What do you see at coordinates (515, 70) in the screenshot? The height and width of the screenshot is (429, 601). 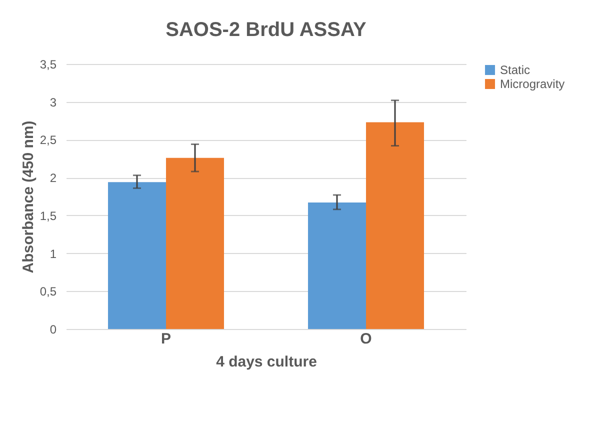 I see `legend-label: Static` at bounding box center [515, 70].